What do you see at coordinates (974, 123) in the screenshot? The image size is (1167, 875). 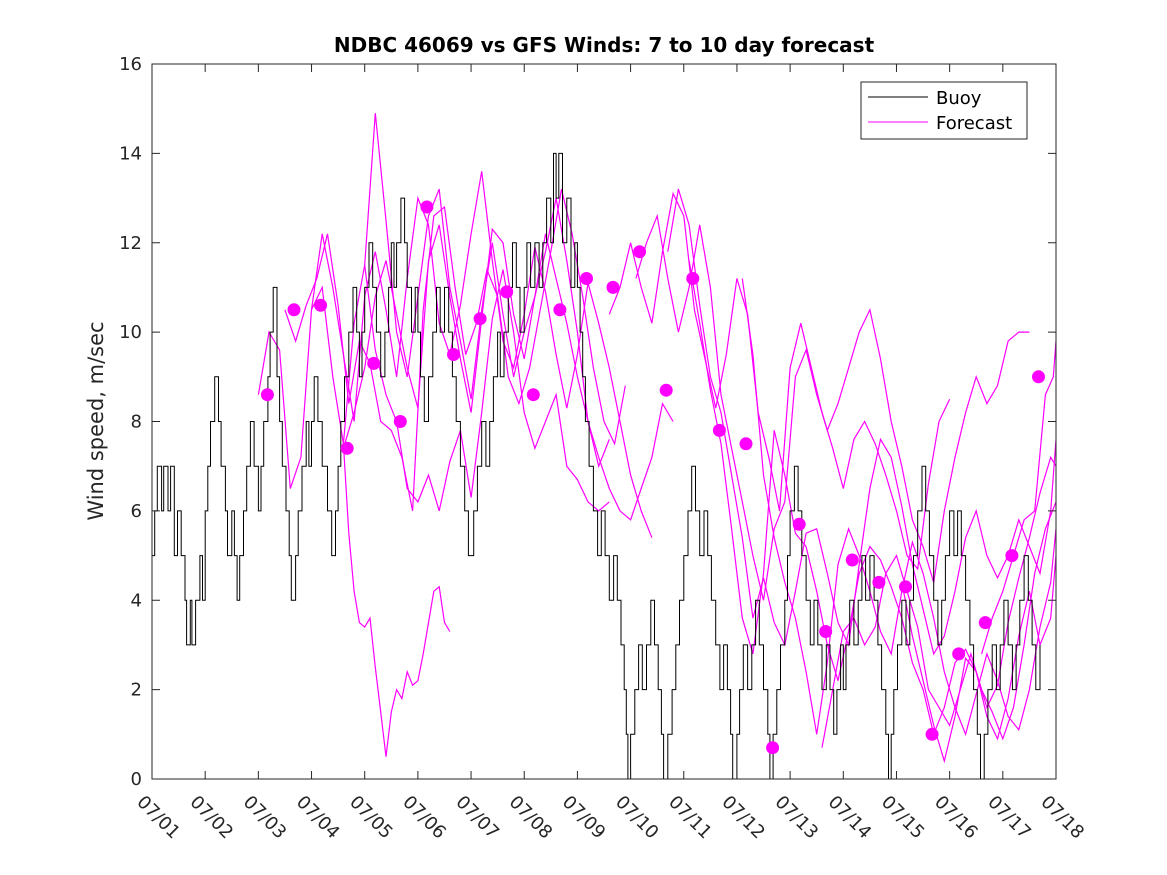 I see `legend-forecast-label: Forecast` at bounding box center [974, 123].